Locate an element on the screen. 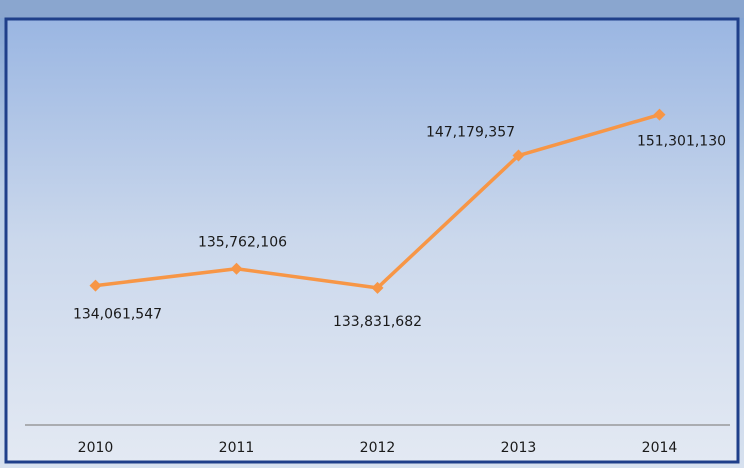 This screenshot has width=744, height=468. x-tick-label: 2012 is located at coordinates (378, 448).